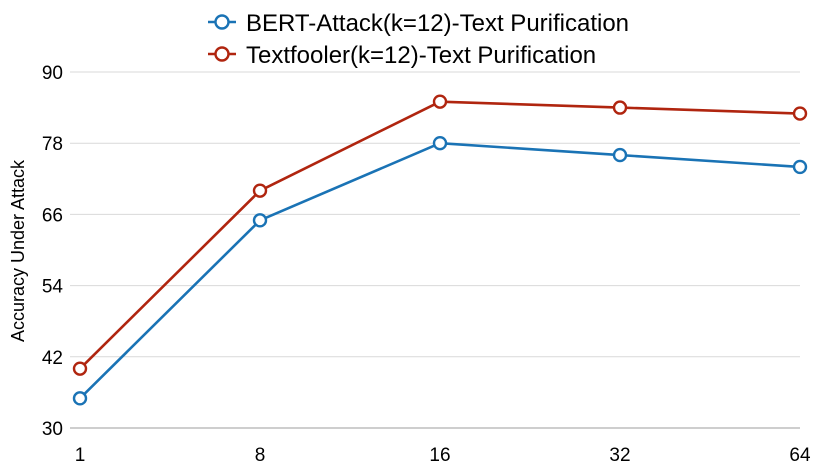  I want to click on legend-label: Textfooler(k=12)-Text Purification, so click(421, 55).